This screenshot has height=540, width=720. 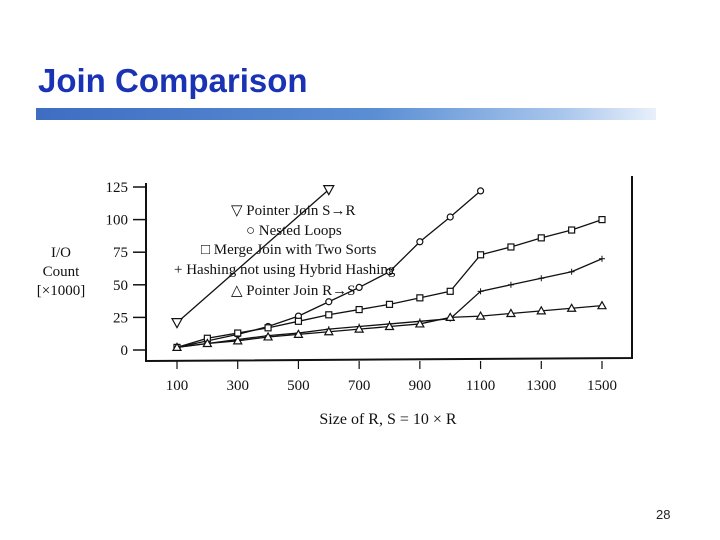 What do you see at coordinates (541, 386) in the screenshot?
I see `x-tick-label: 1300` at bounding box center [541, 386].